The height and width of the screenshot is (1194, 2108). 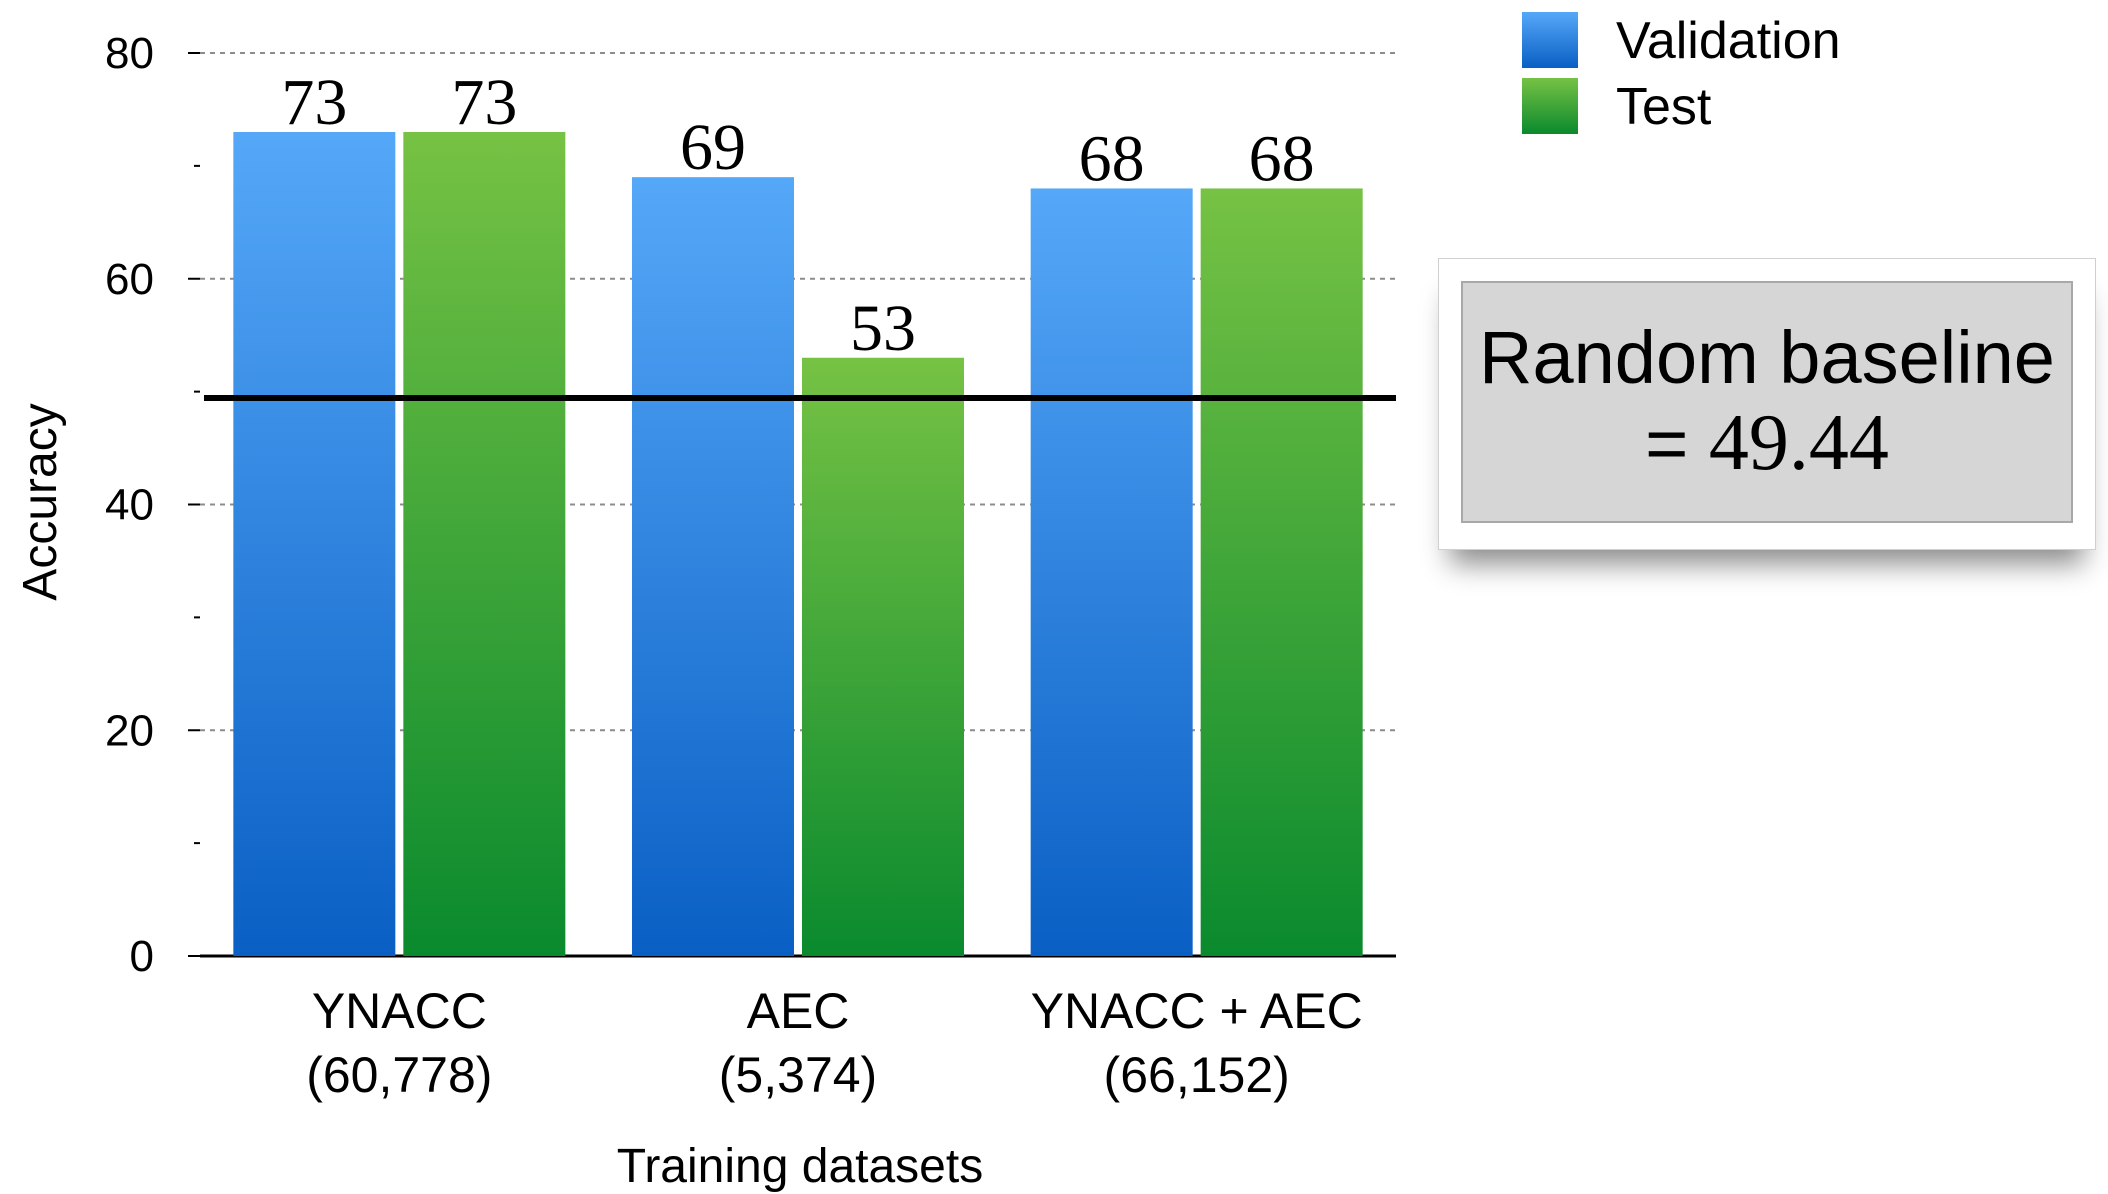 I want to click on legend: Validation Test, so click(x=1681, y=74).